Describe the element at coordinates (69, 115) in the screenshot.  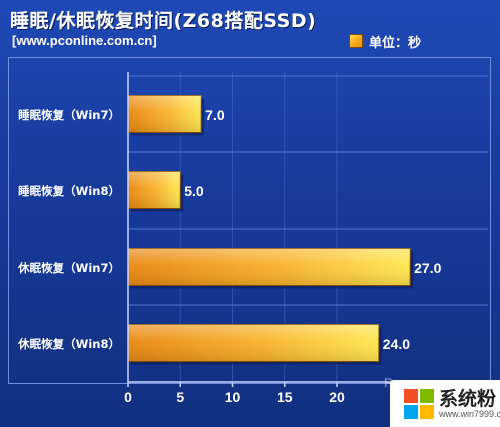
I see `category-label: 睡眠恢复（Win7）` at that location.